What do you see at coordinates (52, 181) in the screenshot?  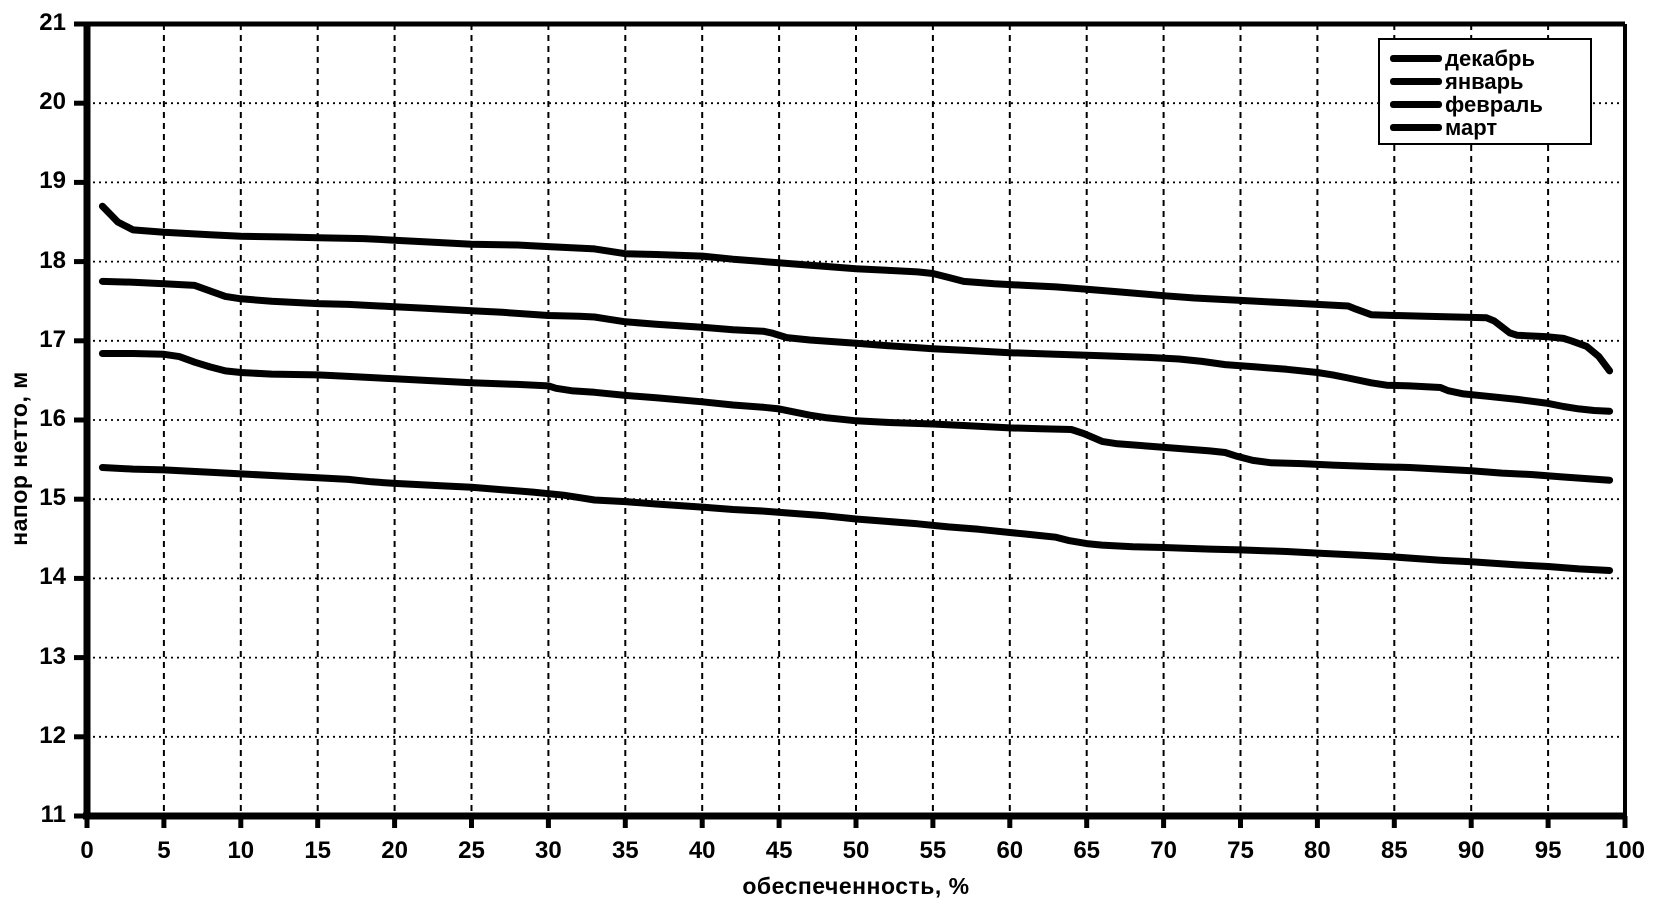 I see `y-tick-label-19: 19` at bounding box center [52, 181].